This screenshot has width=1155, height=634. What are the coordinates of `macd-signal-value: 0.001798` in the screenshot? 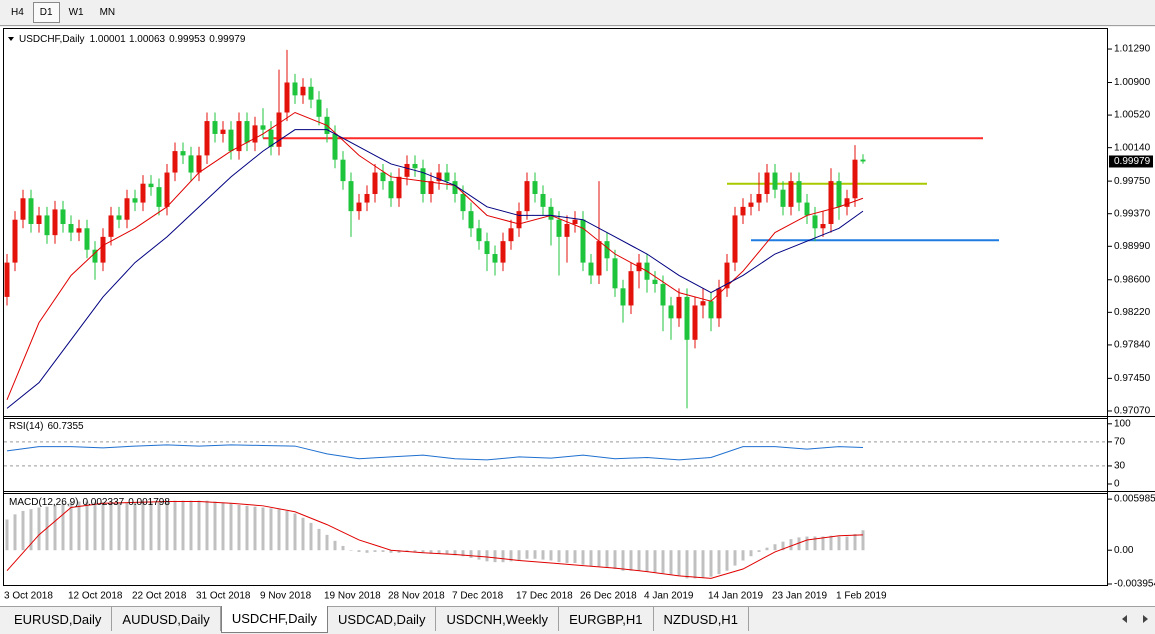 It's located at (149, 502).